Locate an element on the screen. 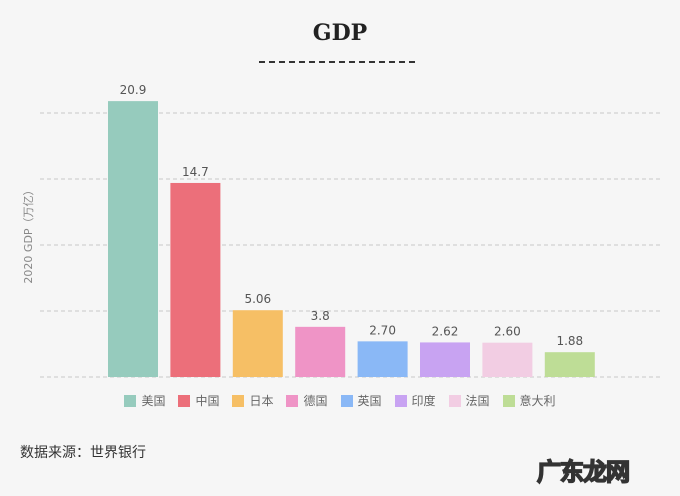 This screenshot has width=680, height=496. legend-item: 日本 is located at coordinates (252, 400).